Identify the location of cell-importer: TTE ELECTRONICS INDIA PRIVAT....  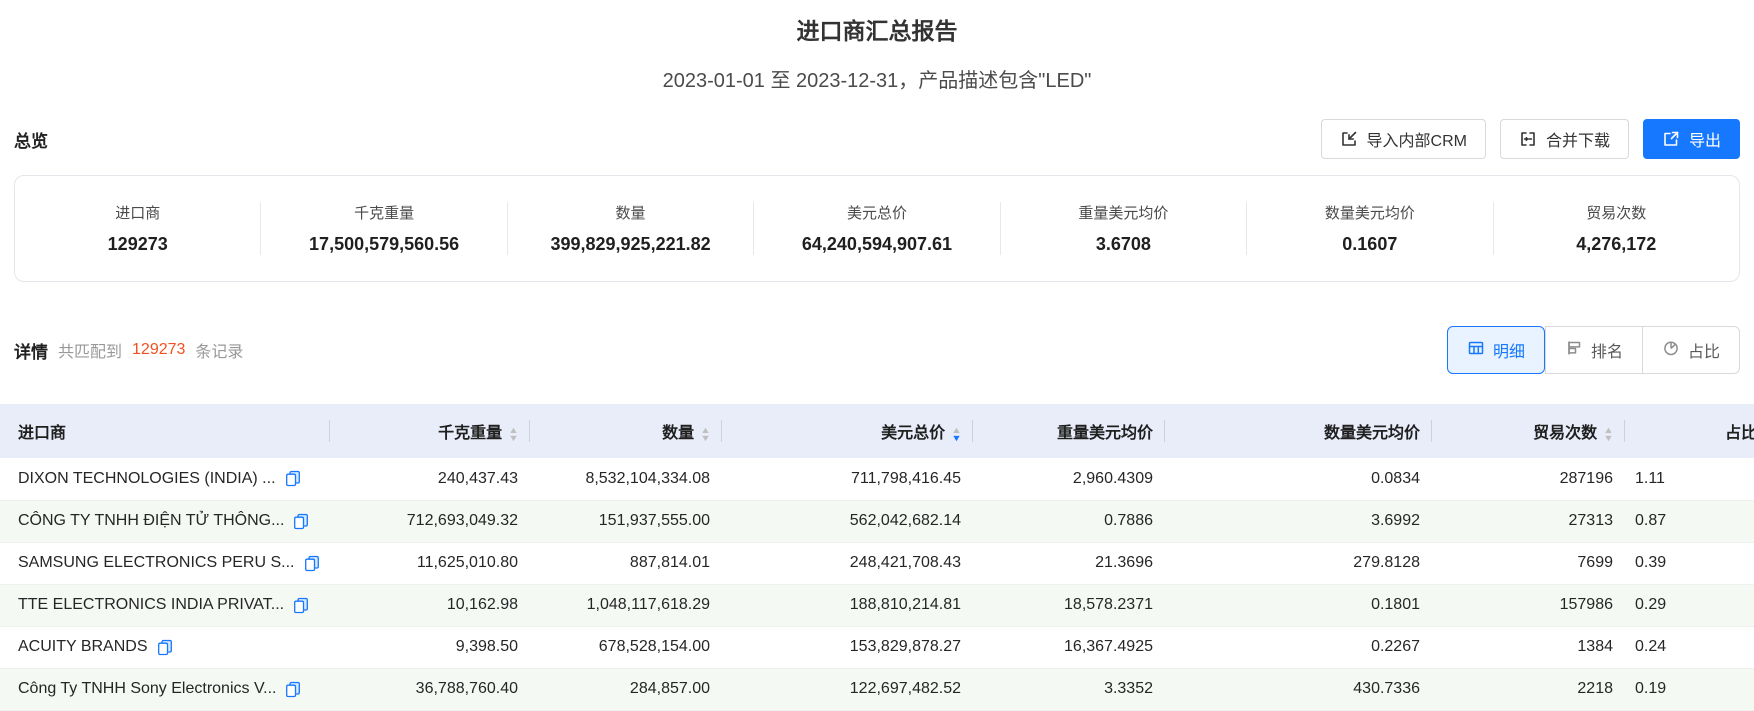
(165, 605).